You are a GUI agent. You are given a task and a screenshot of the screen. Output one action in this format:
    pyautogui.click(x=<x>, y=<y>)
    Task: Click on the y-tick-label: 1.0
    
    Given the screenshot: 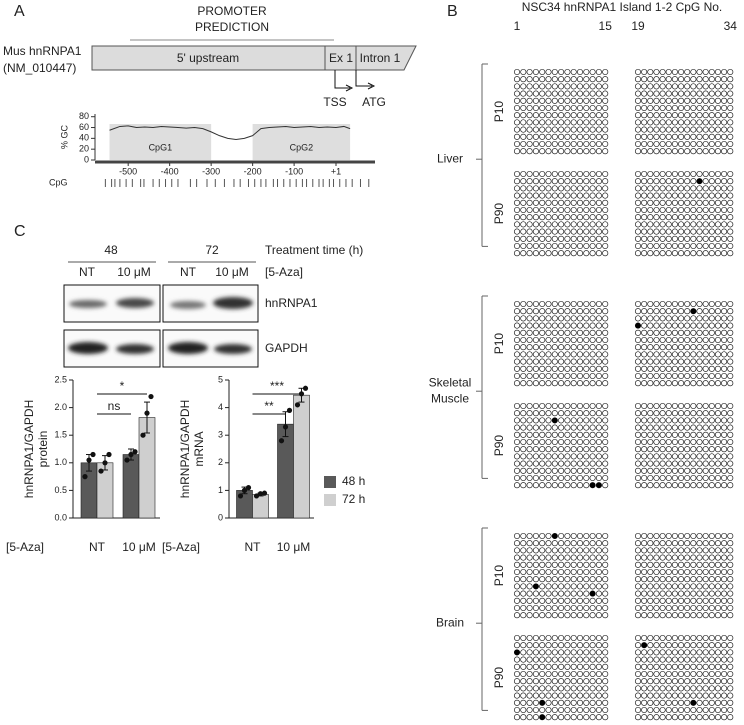 What is the action you would take?
    pyautogui.click(x=60, y=462)
    